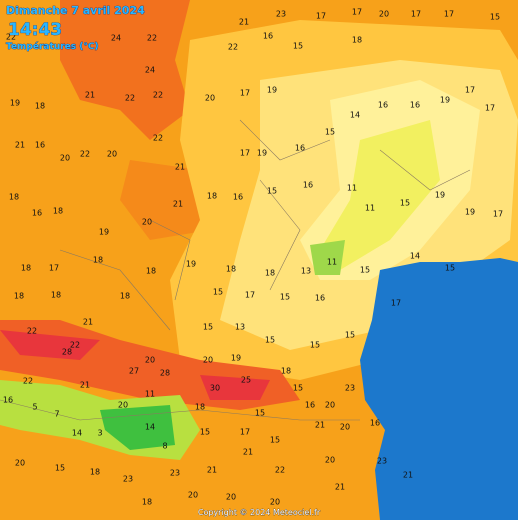  Describe the element at coordinates (135, 365) in the screenshot. I see `hot-zone` at that location.